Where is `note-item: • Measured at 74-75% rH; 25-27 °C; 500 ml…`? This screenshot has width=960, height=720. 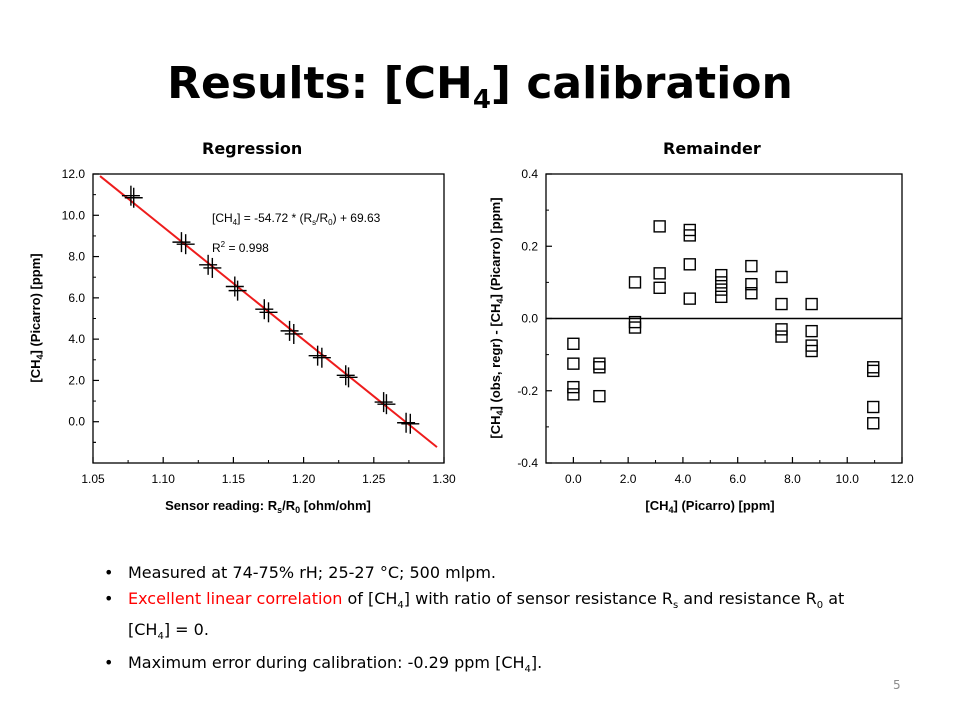 note-item: • Measured at 74-75% rH; 25-27 °C; 500 ml… is located at coordinates (484, 573).